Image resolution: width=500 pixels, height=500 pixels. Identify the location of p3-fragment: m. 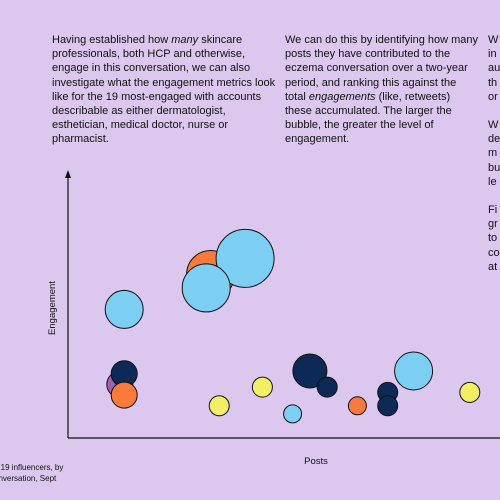
(493, 153).